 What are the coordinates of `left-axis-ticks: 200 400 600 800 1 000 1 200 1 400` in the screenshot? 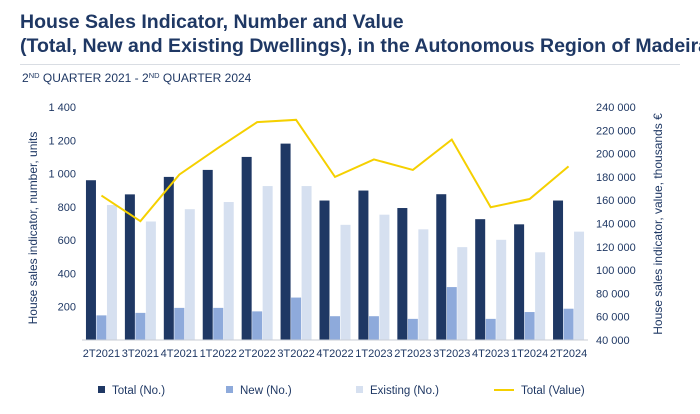 It's located at (62, 208).